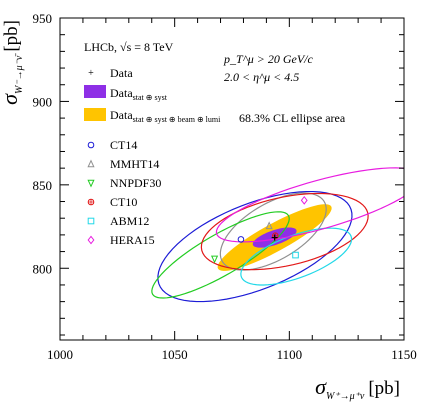  What do you see at coordinates (123, 202) in the screenshot?
I see `legend-series-label: CT10` at bounding box center [123, 202].